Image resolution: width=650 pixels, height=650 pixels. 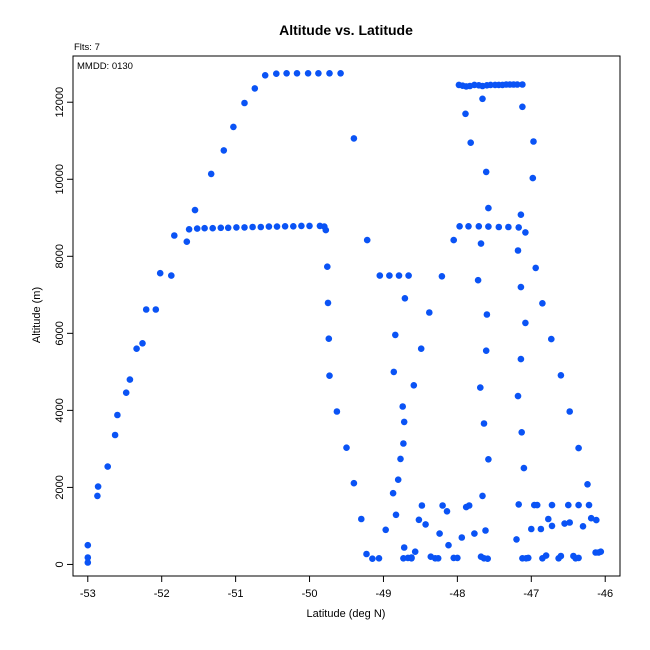 What do you see at coordinates (346, 614) in the screenshot?
I see `x-axis-label: Latitude (deg N)` at bounding box center [346, 614].